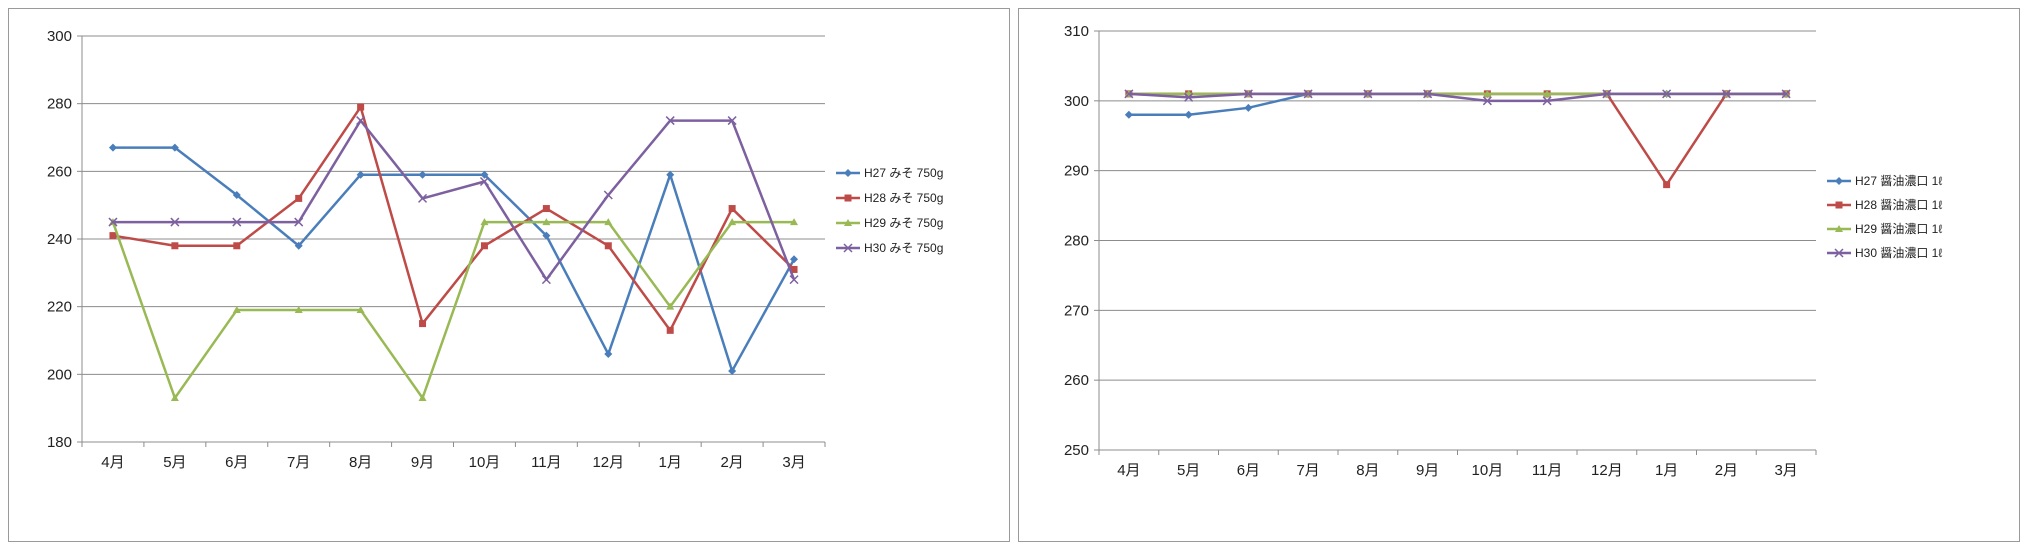 The height and width of the screenshot is (549, 2027). I want to click on y-tick-label: 260, so click(1076, 380).